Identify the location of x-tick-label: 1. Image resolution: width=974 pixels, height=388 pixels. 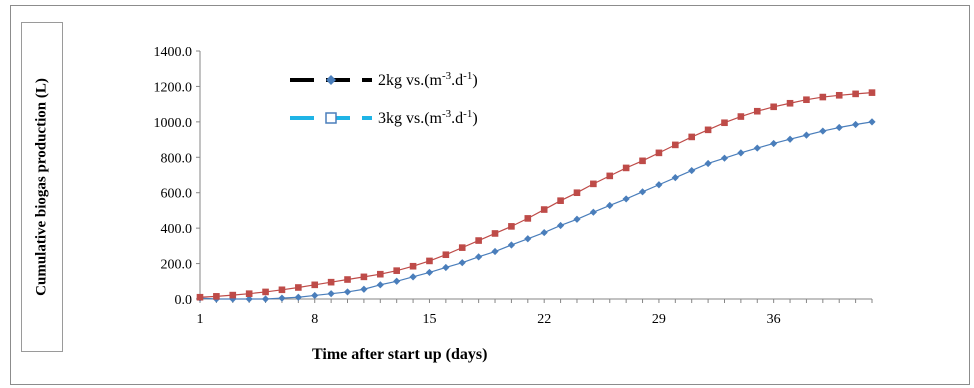
(200, 319).